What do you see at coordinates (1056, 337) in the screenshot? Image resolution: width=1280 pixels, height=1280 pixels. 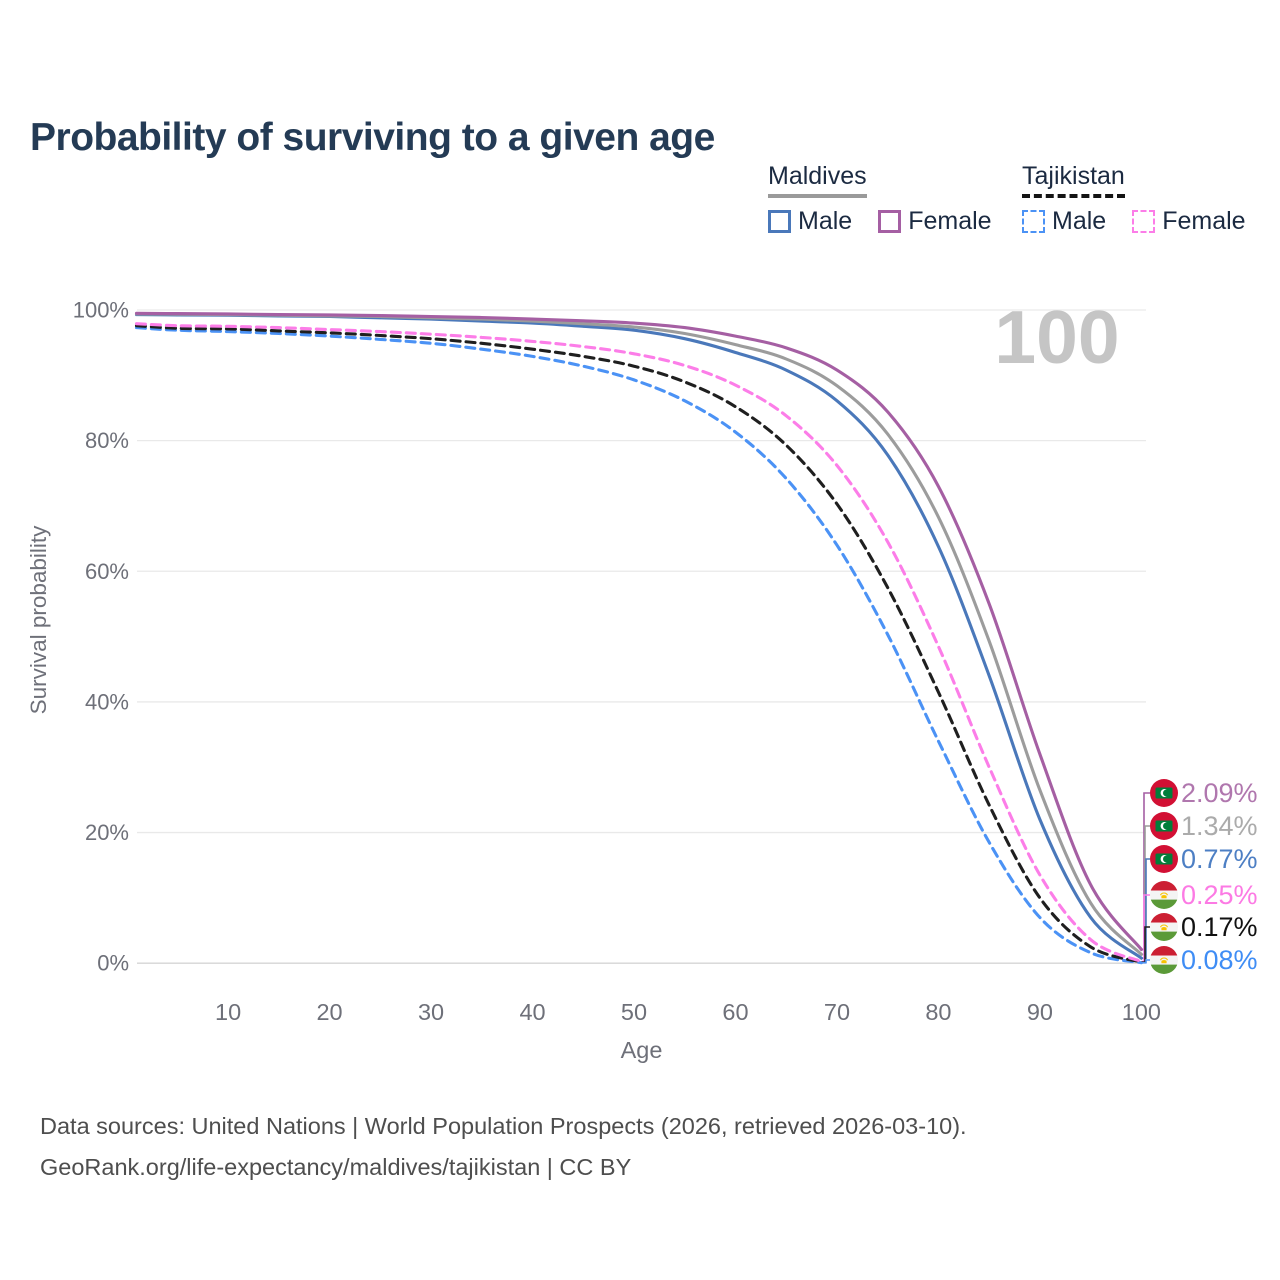 I see `hovered-age-watermark: 100` at bounding box center [1056, 337].